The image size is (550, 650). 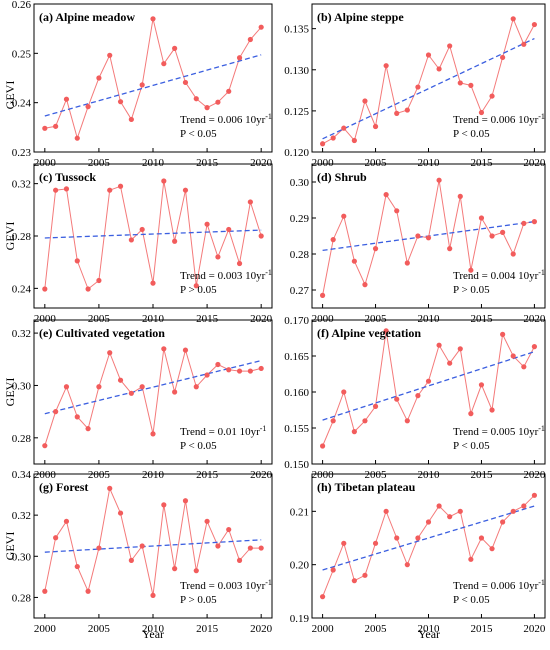 I want to click on y-tick-label: 0.21, so click(x=299, y=512).